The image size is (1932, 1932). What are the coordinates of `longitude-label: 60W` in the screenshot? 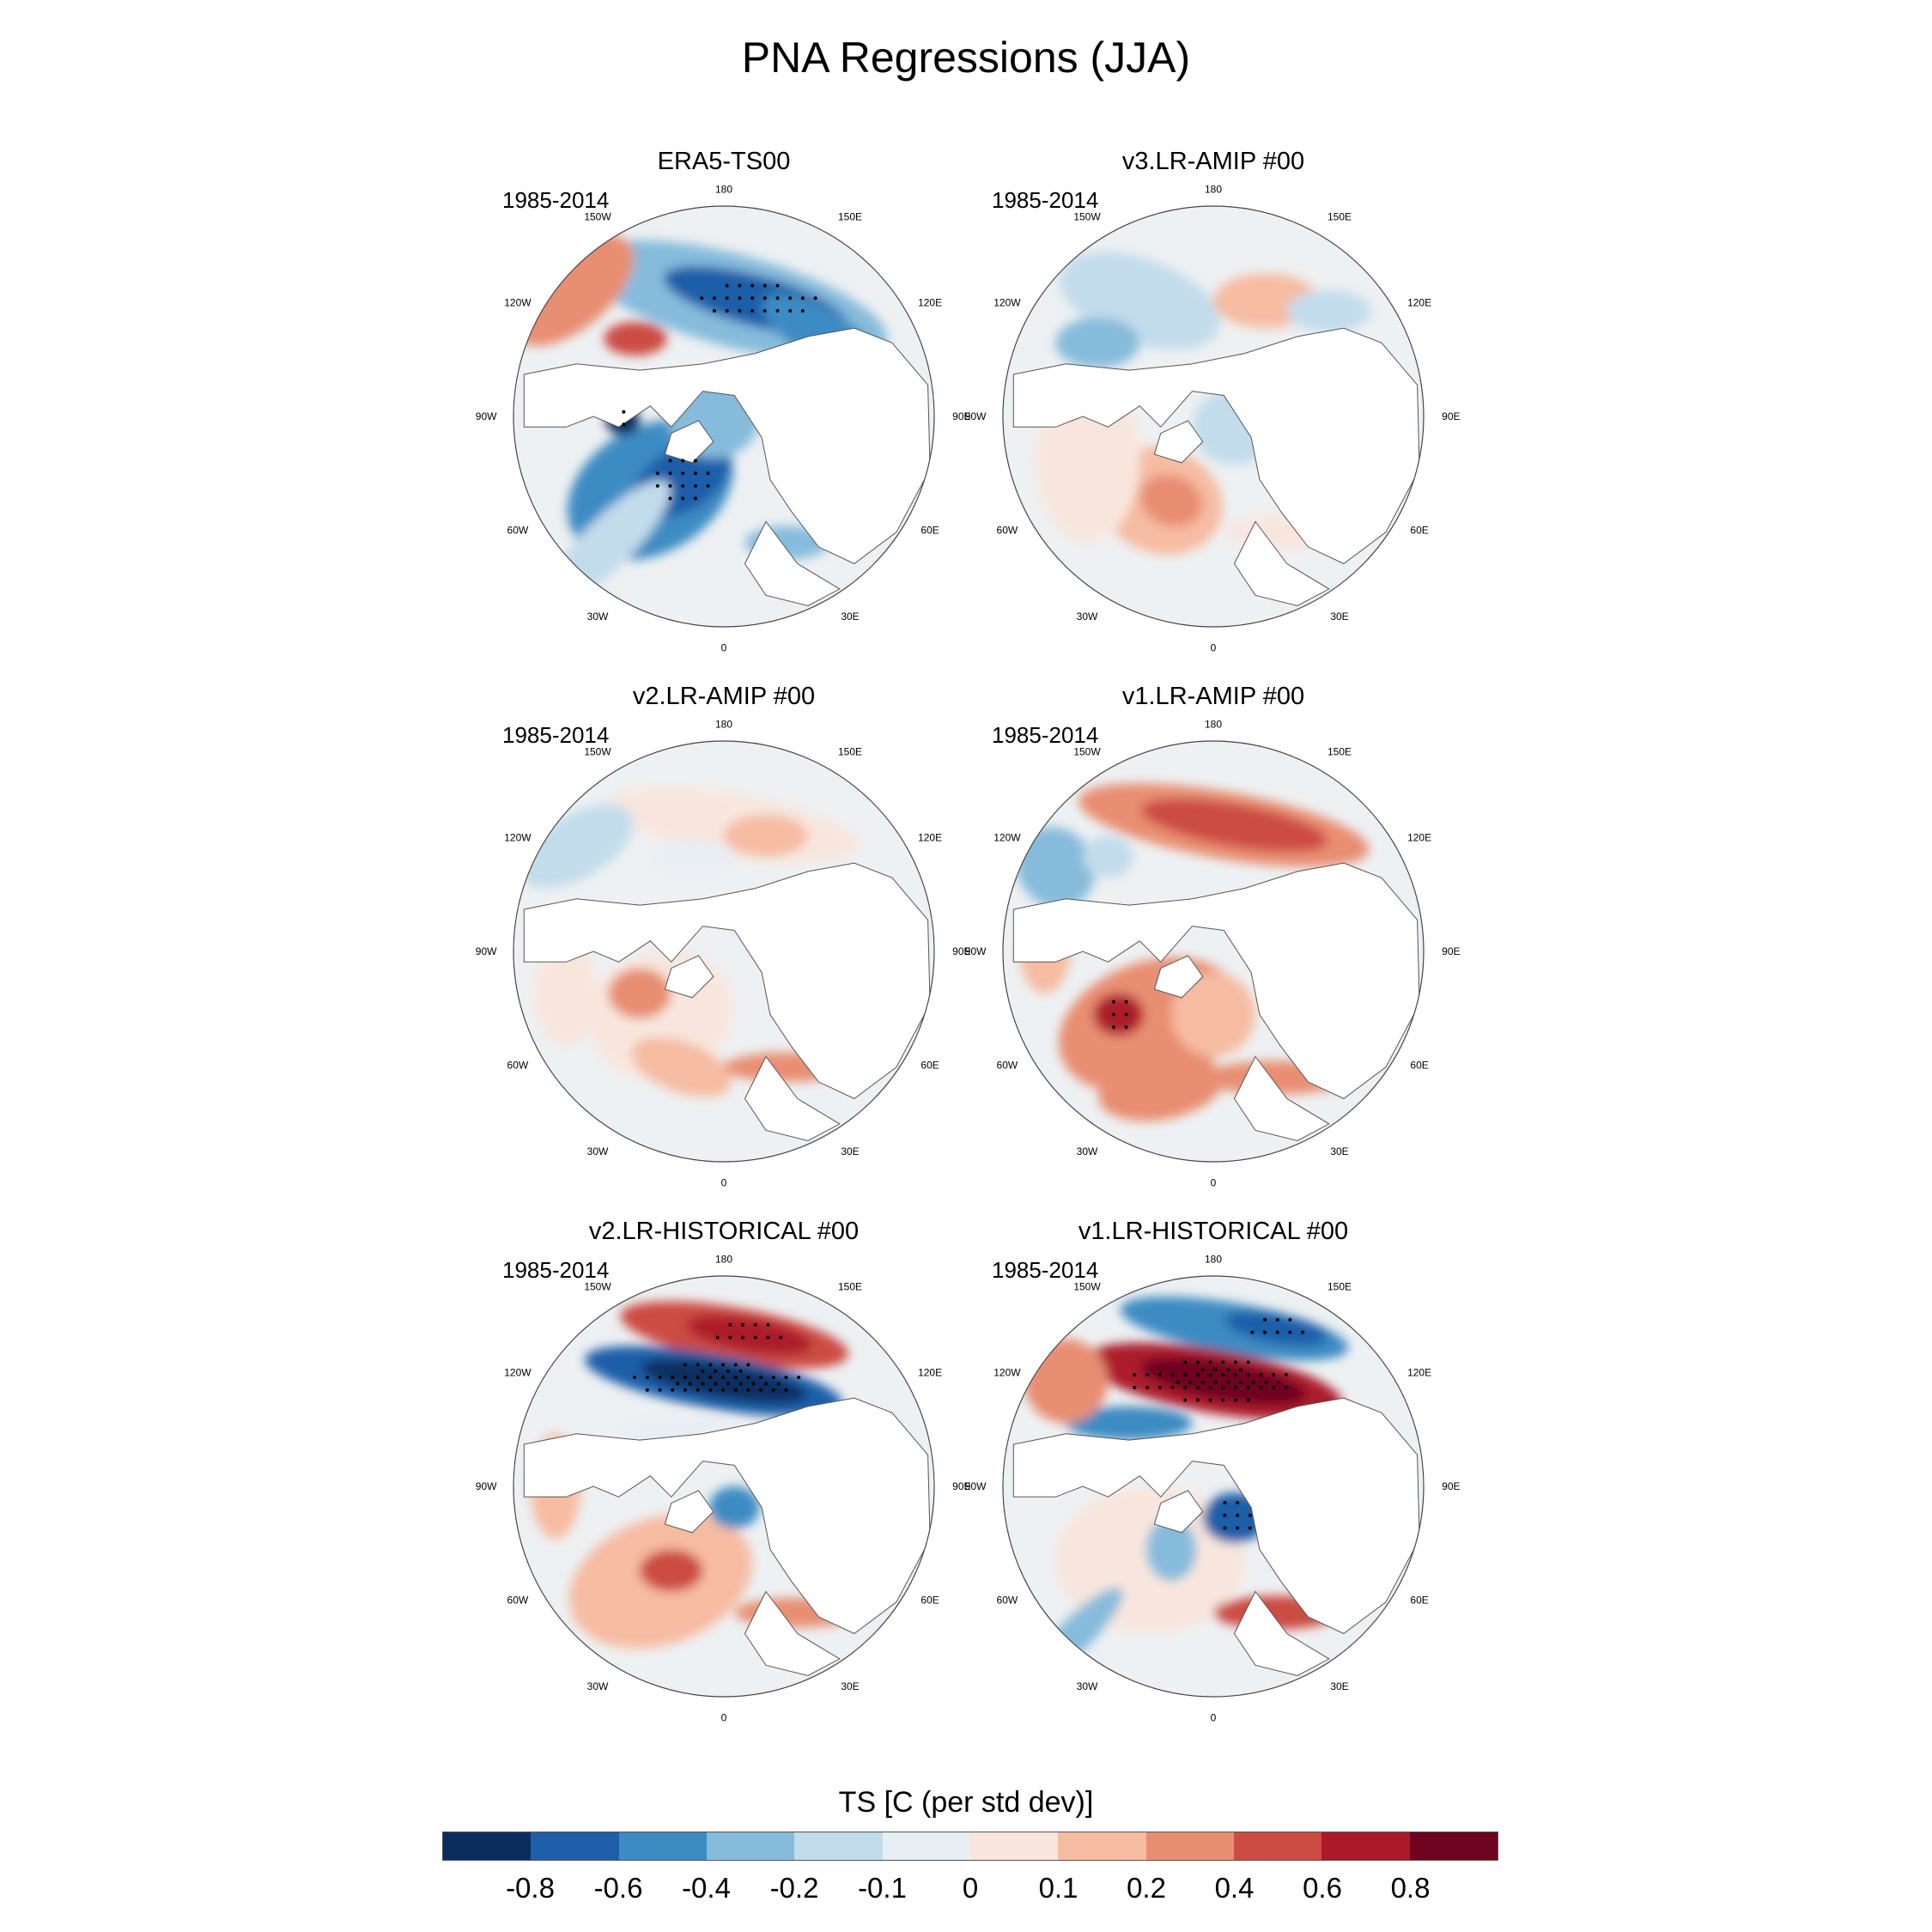 It's located at (518, 530).